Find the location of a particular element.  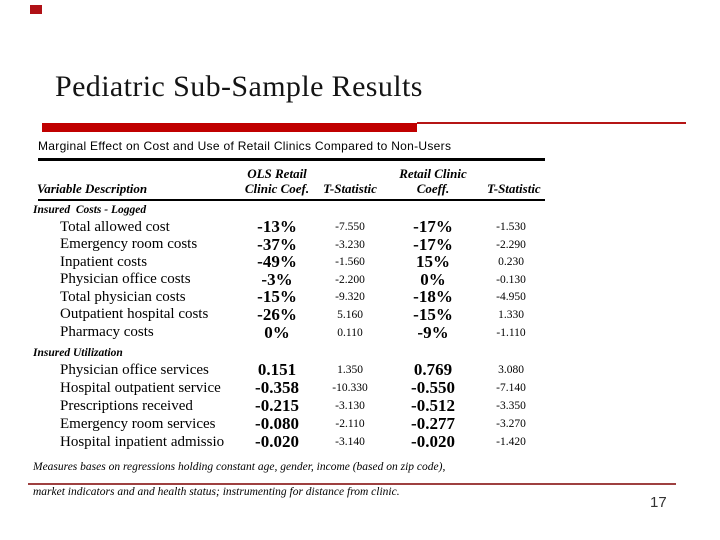

t-statistic-value: 1.330 is located at coordinates (511, 314).